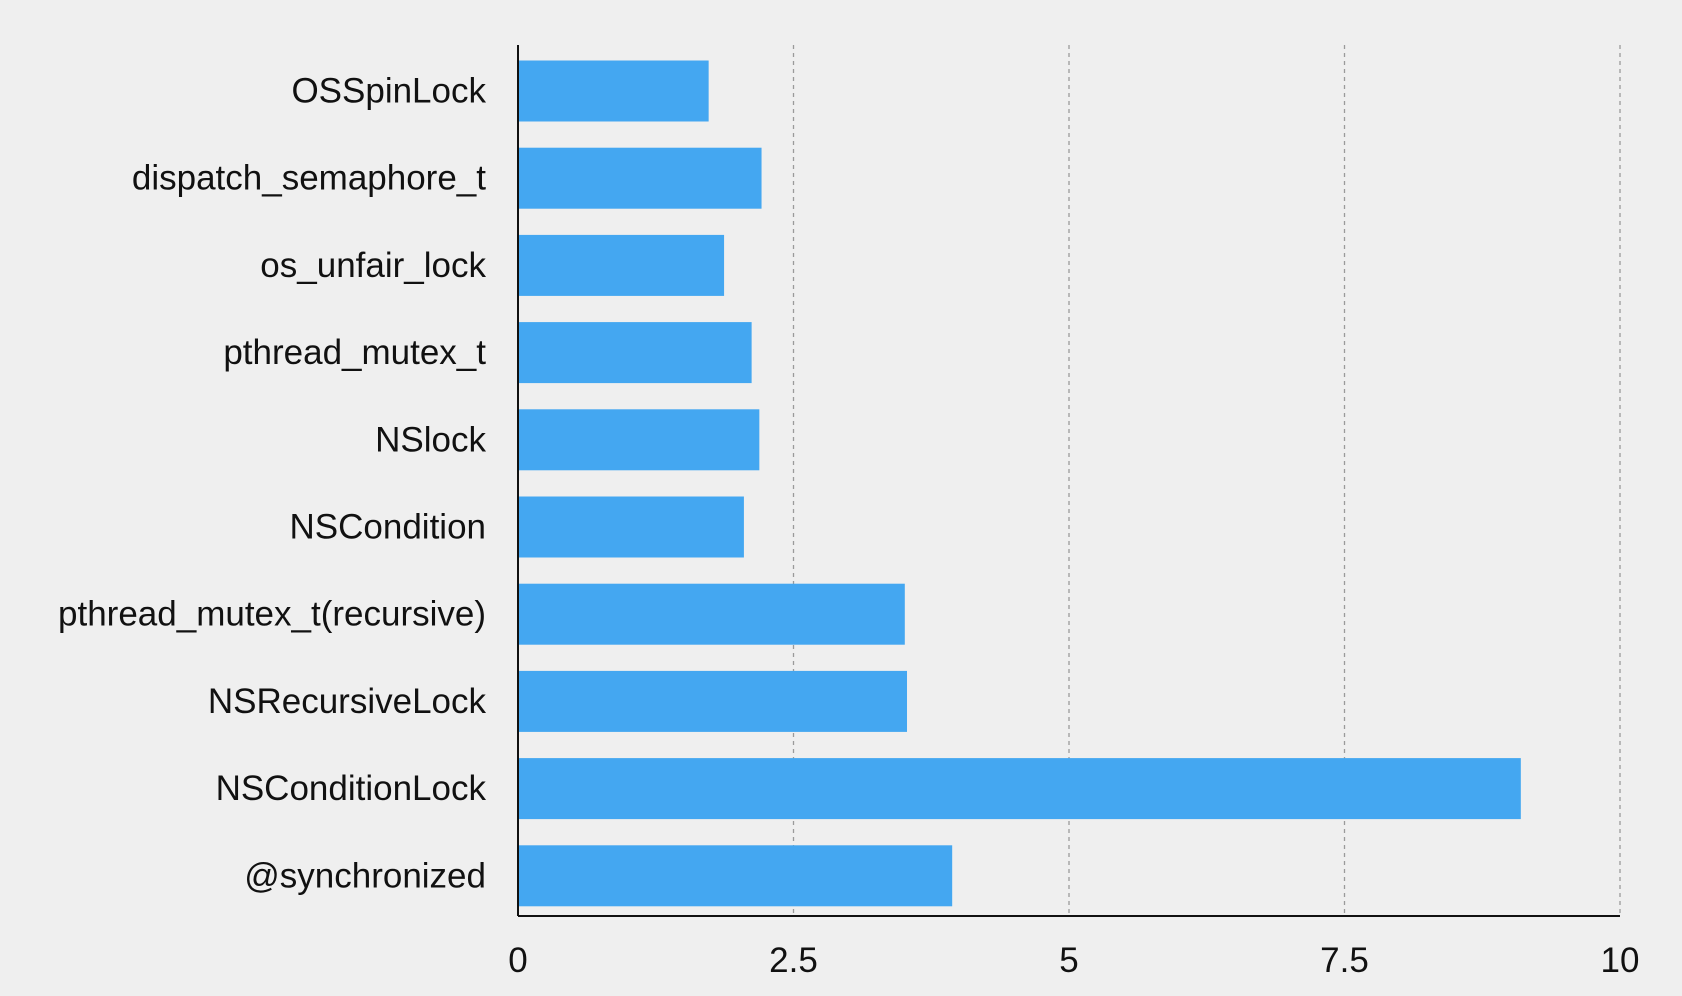 Image resolution: width=1682 pixels, height=996 pixels. Describe the element at coordinates (517, 960) in the screenshot. I see `x-tick-label-0: 0` at that location.